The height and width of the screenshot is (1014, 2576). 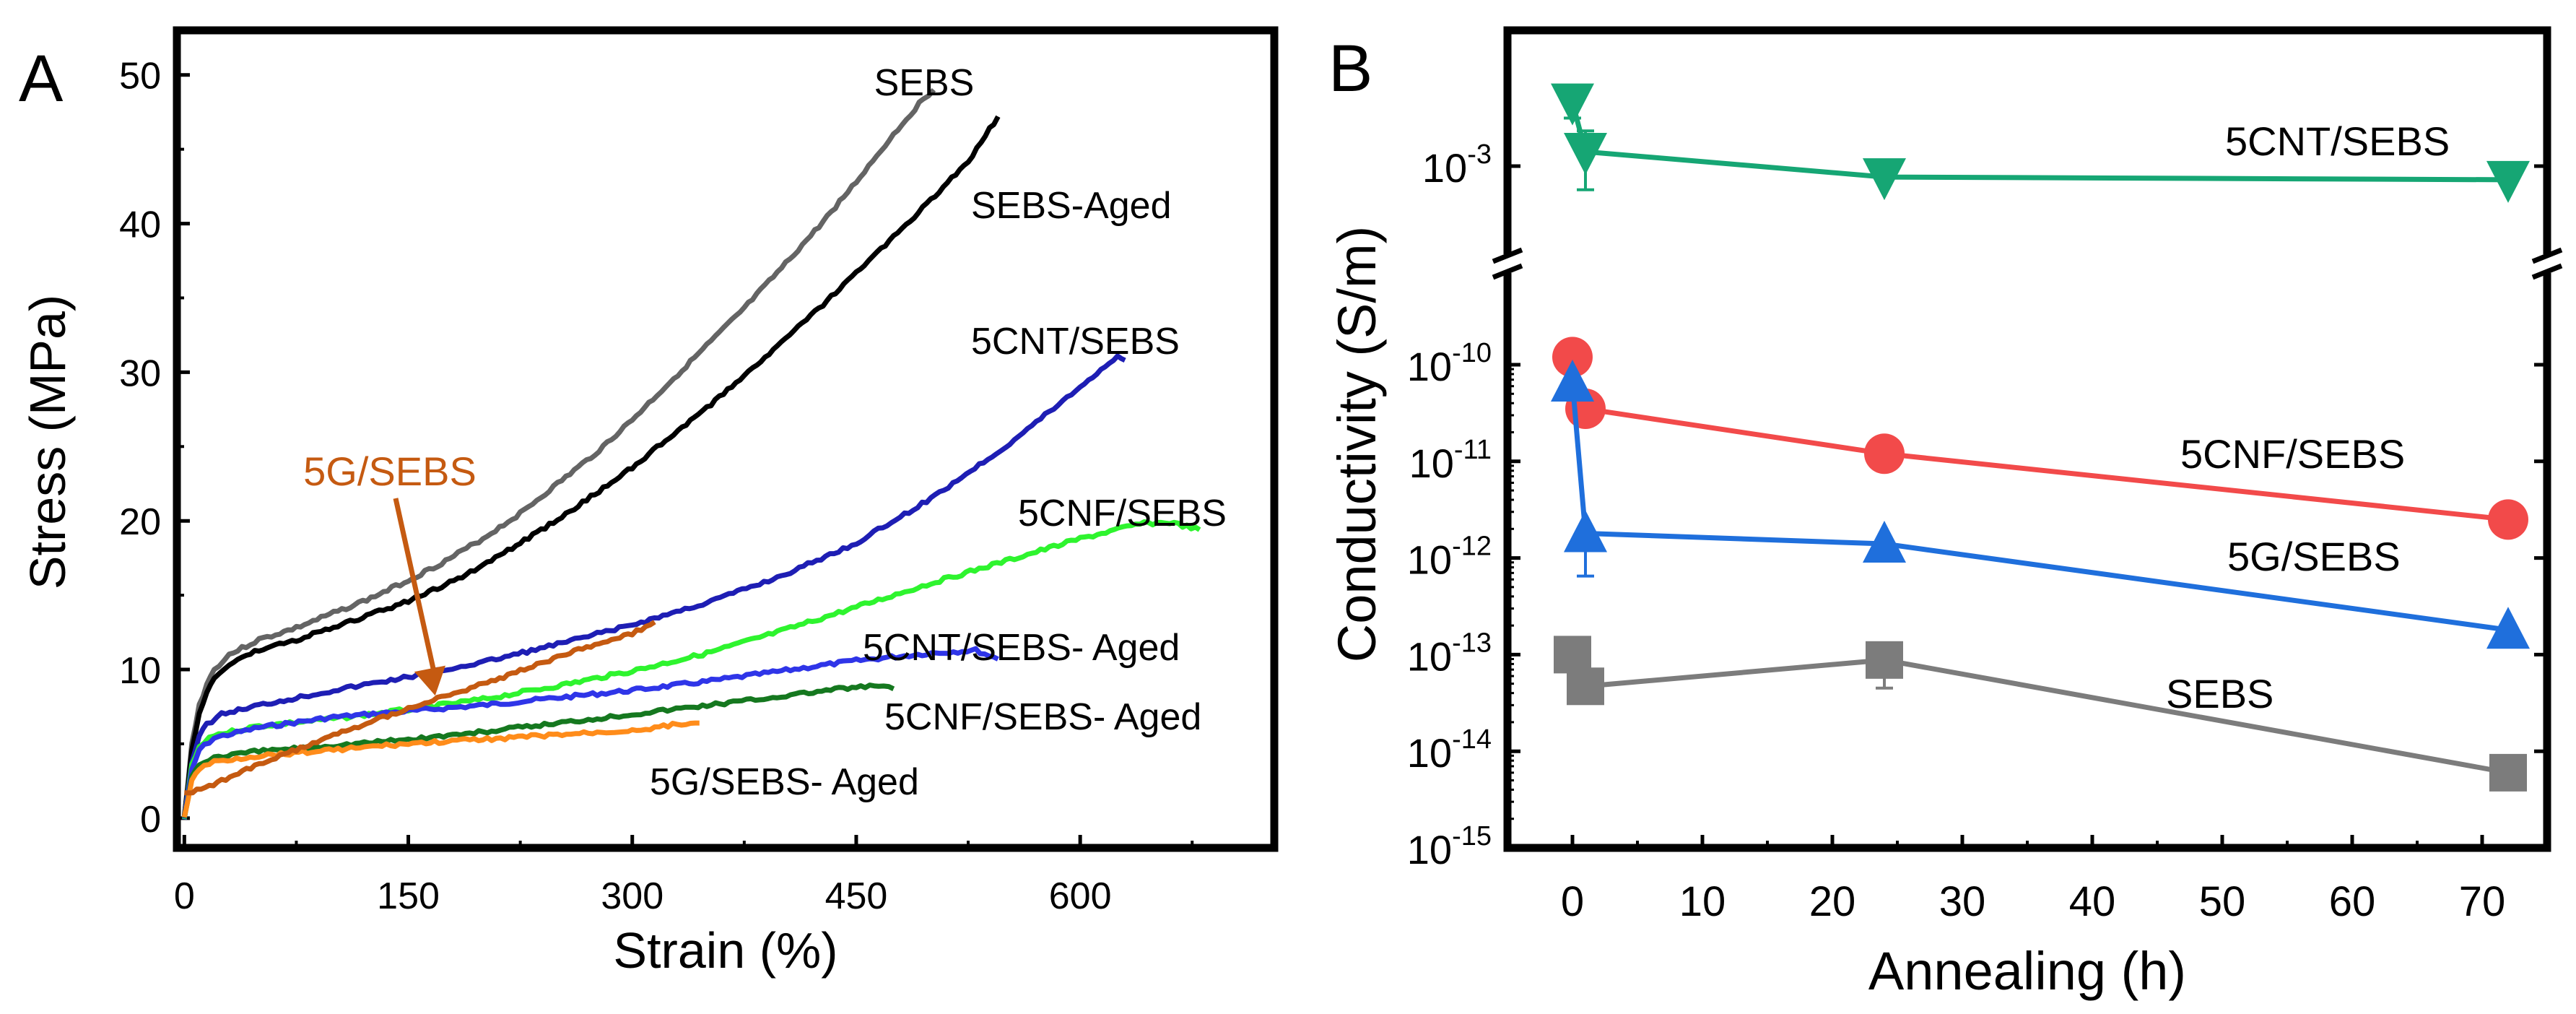 What do you see at coordinates (1702, 901) in the screenshot?
I see `panel-b-x-tick-label: 10` at bounding box center [1702, 901].